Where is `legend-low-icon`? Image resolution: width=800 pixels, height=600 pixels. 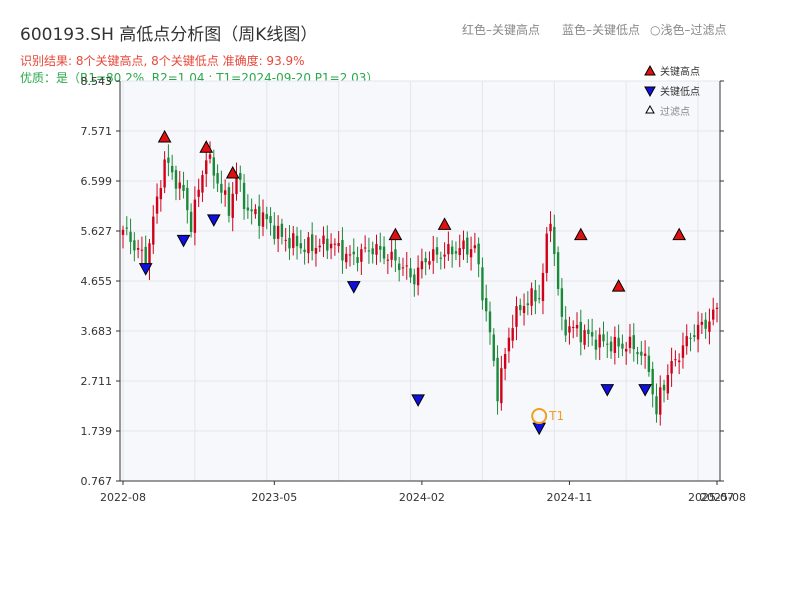
legend-low-icon is located at coordinates (650, 92).